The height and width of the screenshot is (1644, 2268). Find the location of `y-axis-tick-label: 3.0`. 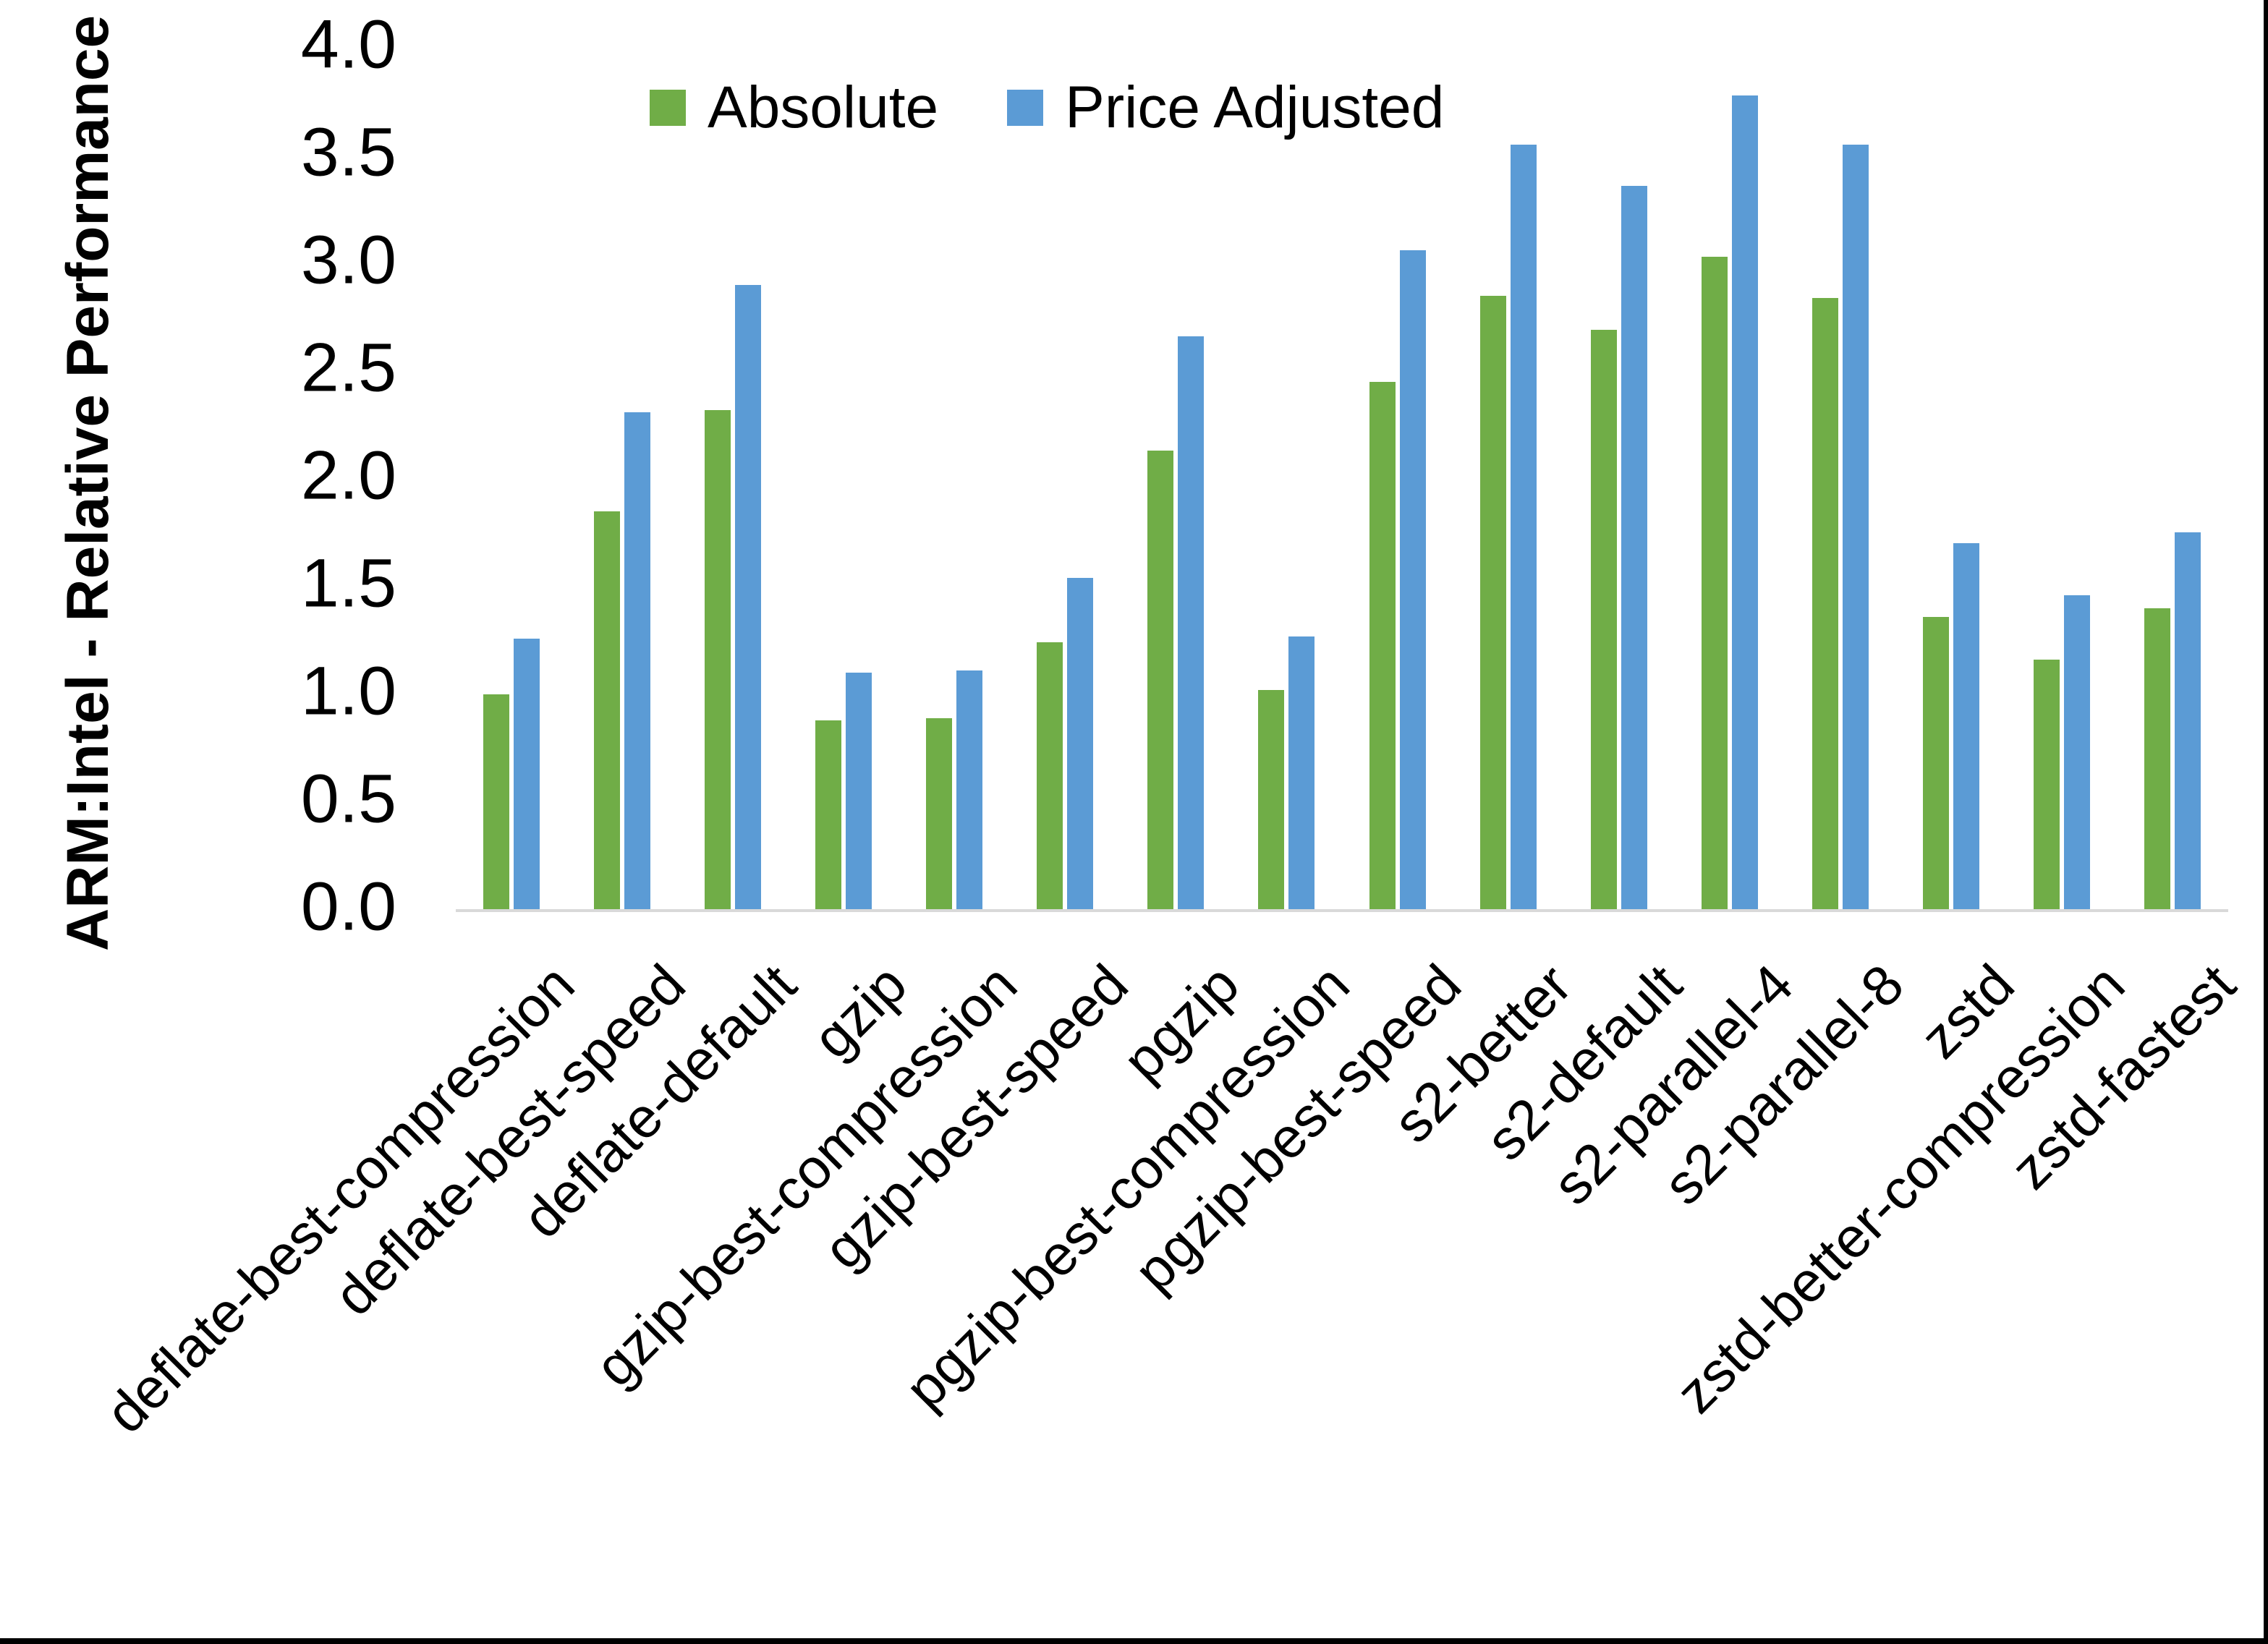

y-axis-tick-label: 3.0 is located at coordinates (348, 260).